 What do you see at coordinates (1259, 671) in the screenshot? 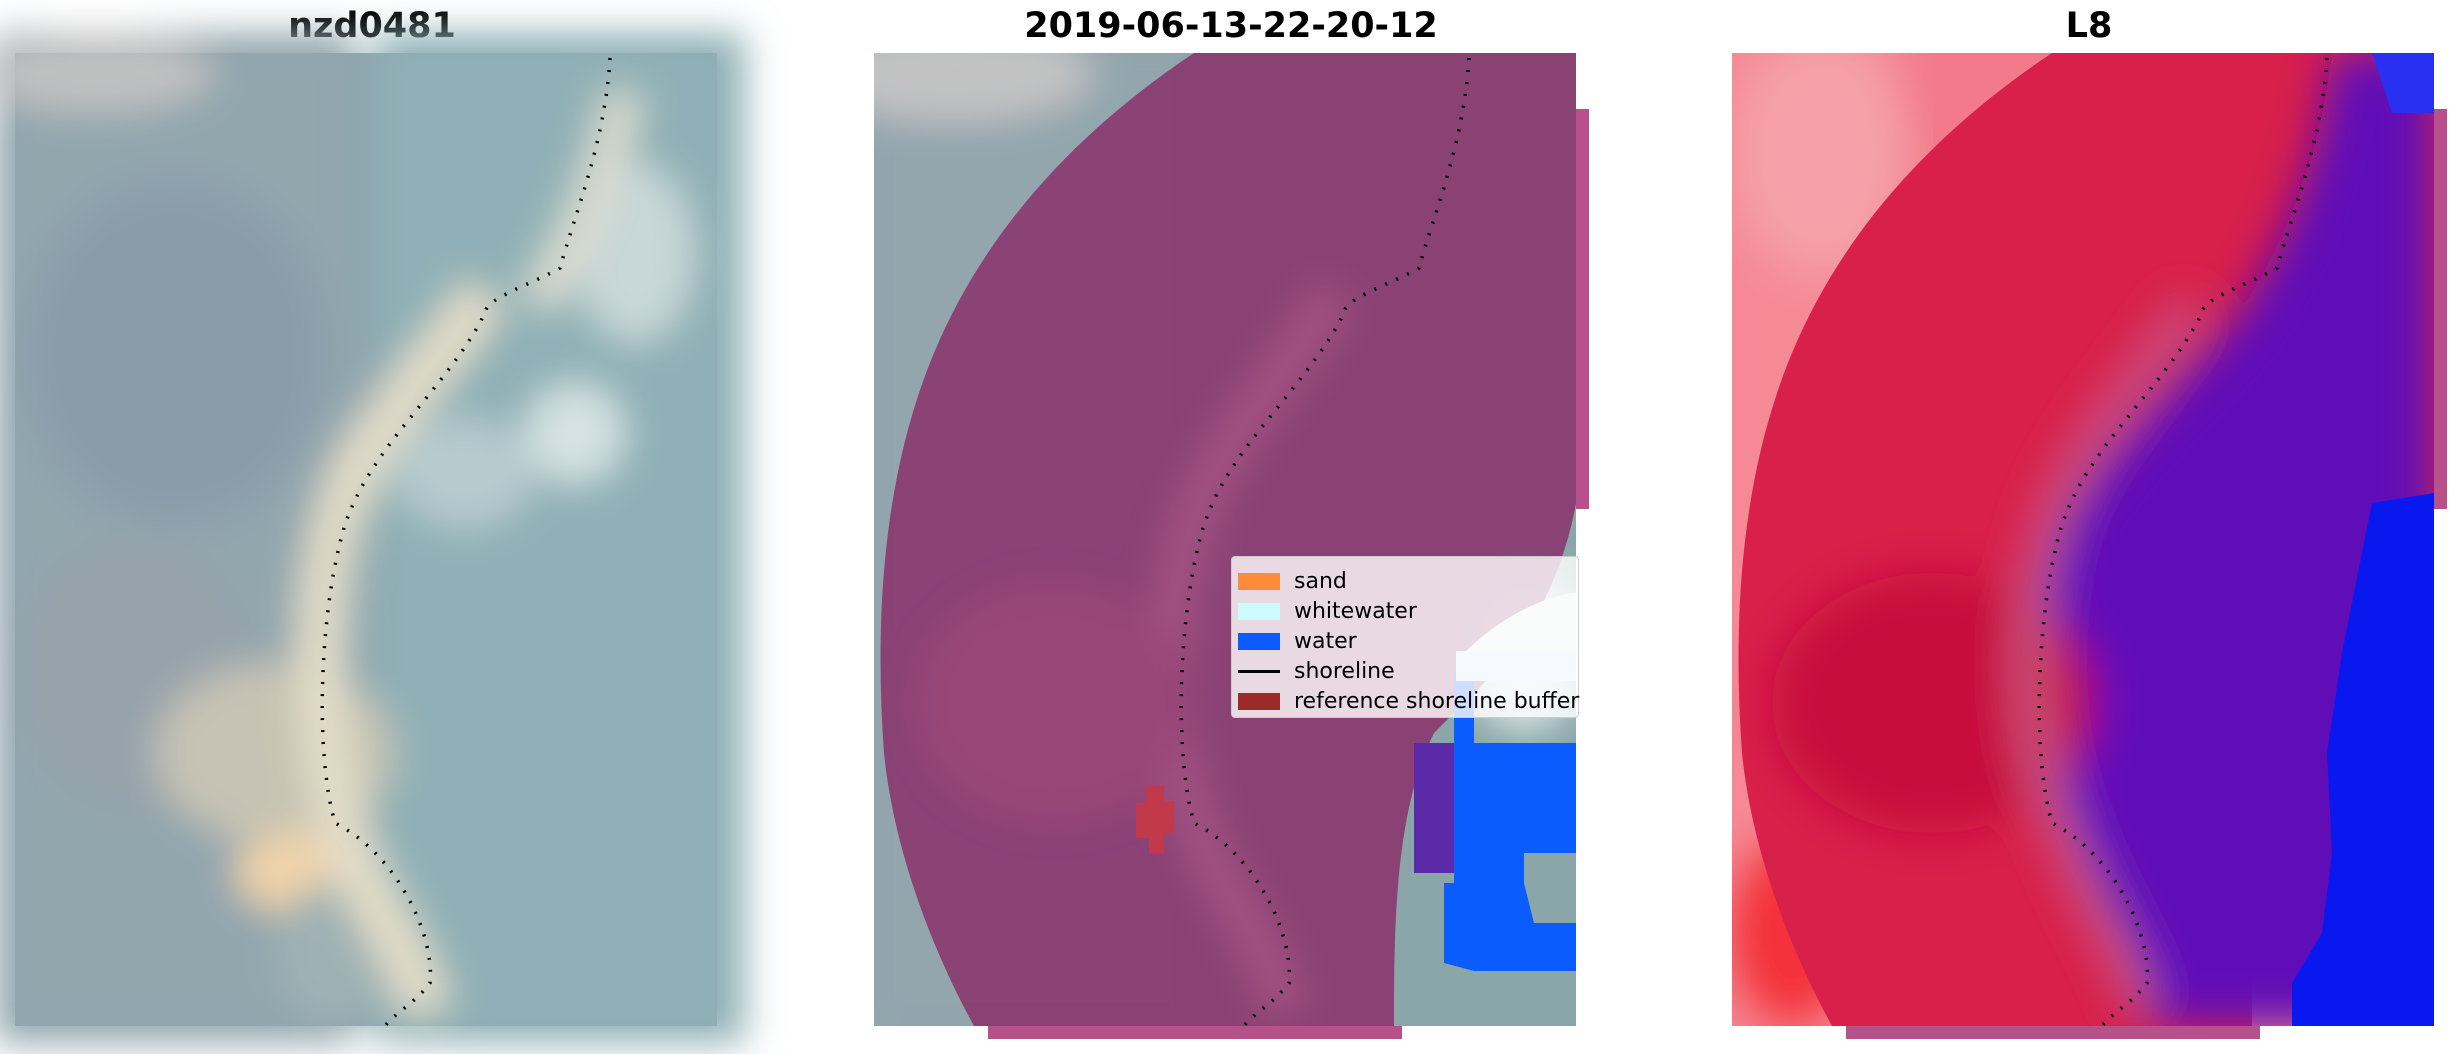
I see `shoreline-line-swatch` at bounding box center [1259, 671].